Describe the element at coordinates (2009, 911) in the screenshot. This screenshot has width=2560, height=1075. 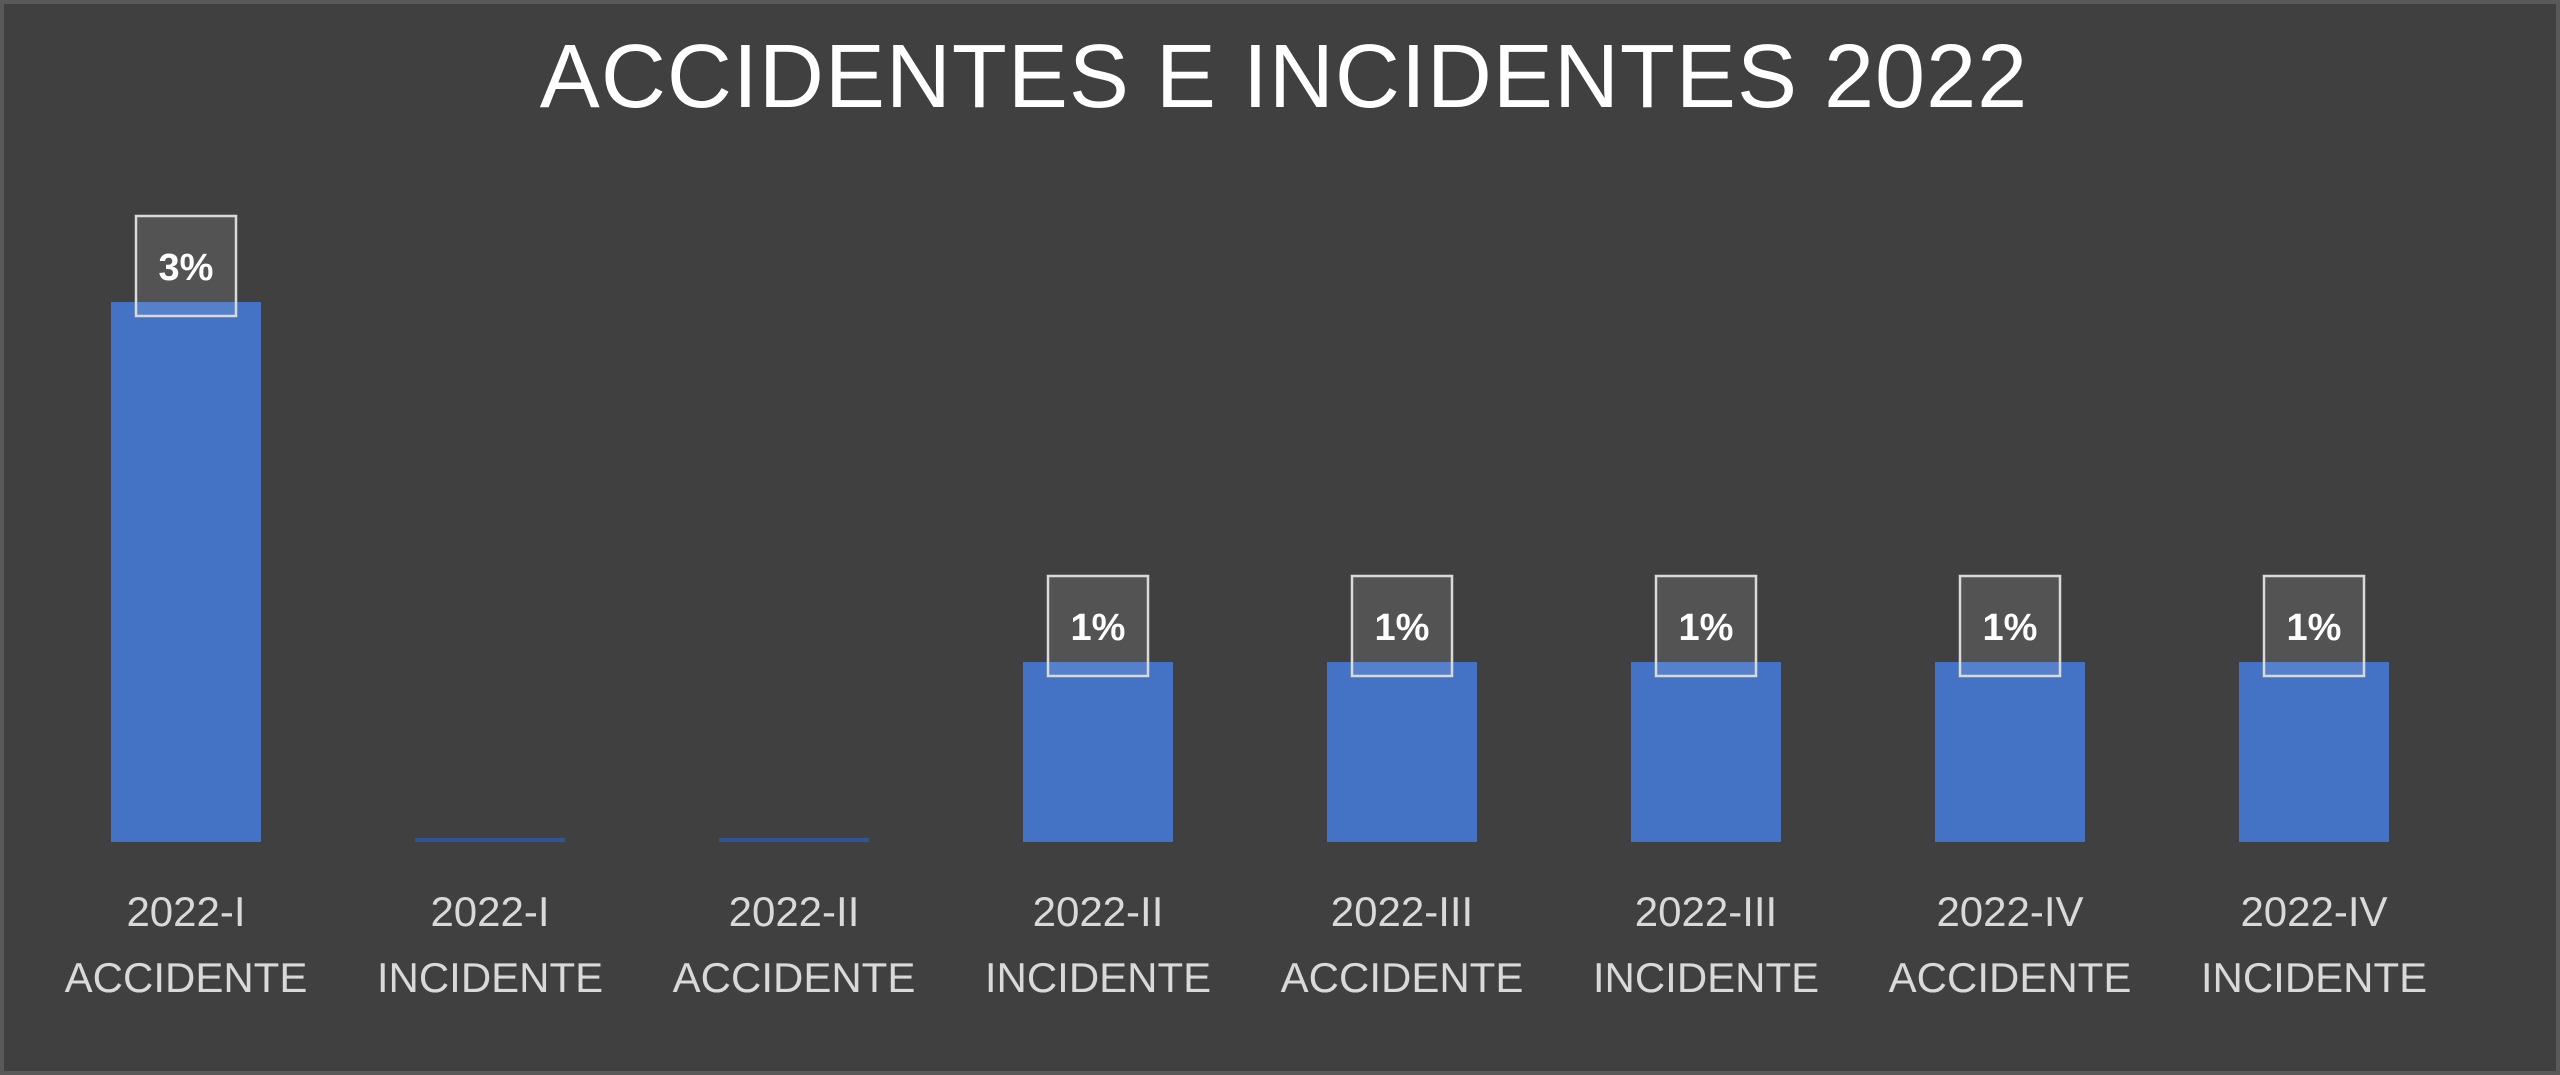
I see `x-tick-label-line-6-0: 2022-IV` at that location.